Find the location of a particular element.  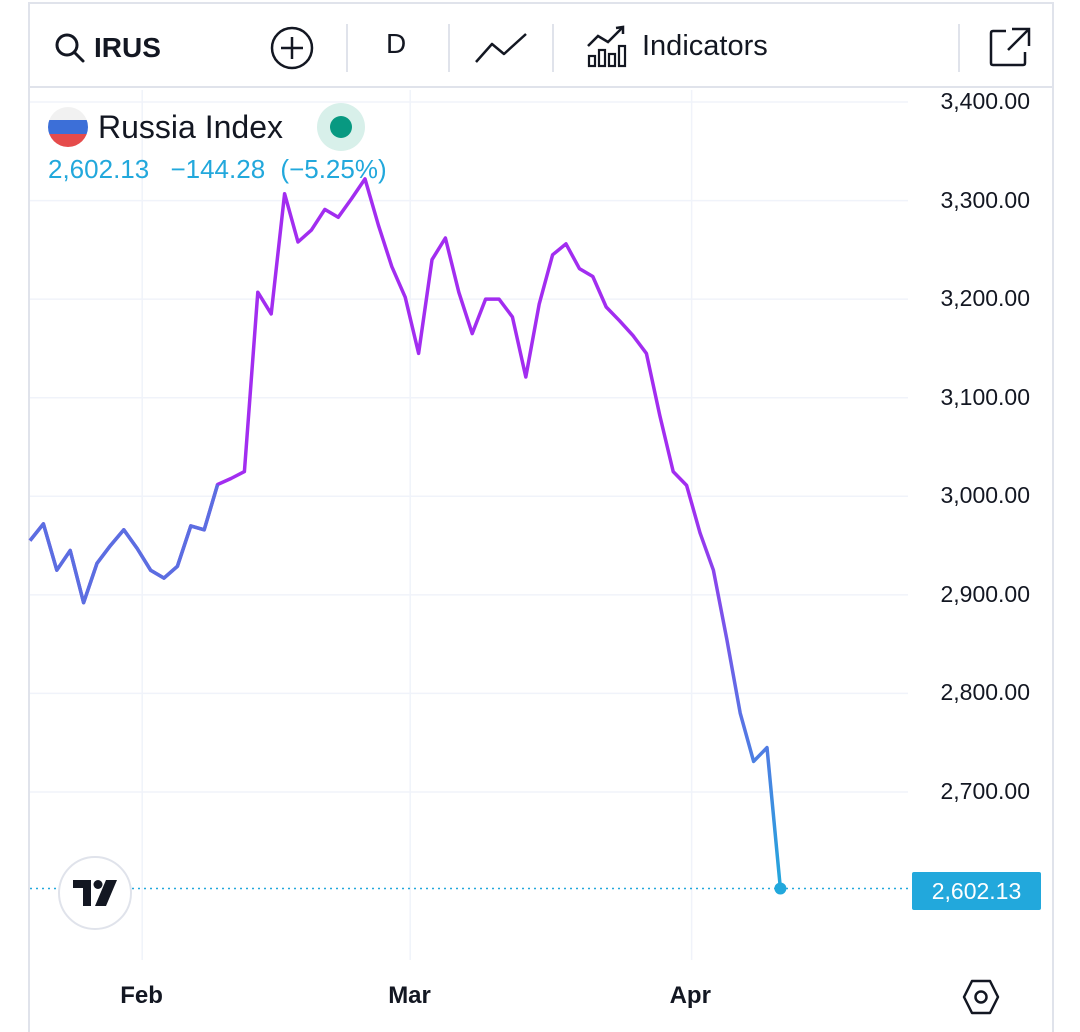

price-axis-label: 3,200.00 is located at coordinates (985, 298).